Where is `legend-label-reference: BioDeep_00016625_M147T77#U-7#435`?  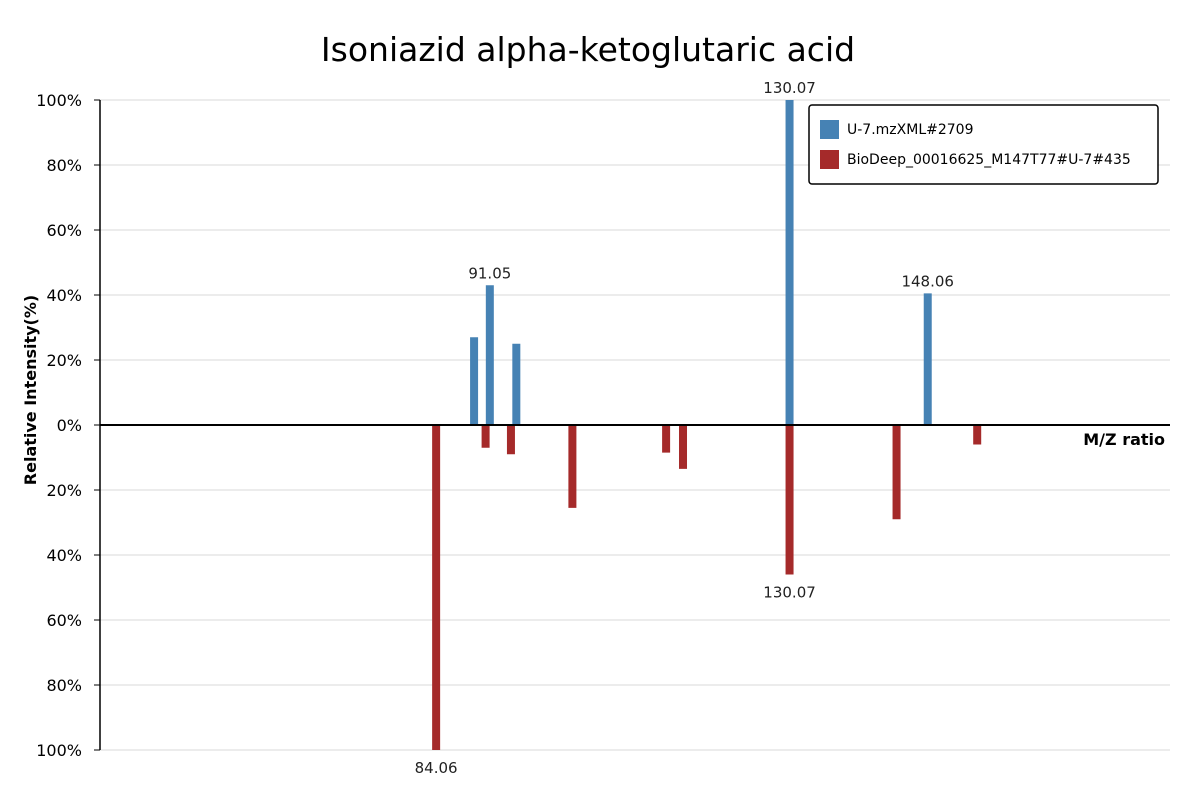 legend-label-reference: BioDeep_00016625_M147T77#U-7#435 is located at coordinates (989, 160).